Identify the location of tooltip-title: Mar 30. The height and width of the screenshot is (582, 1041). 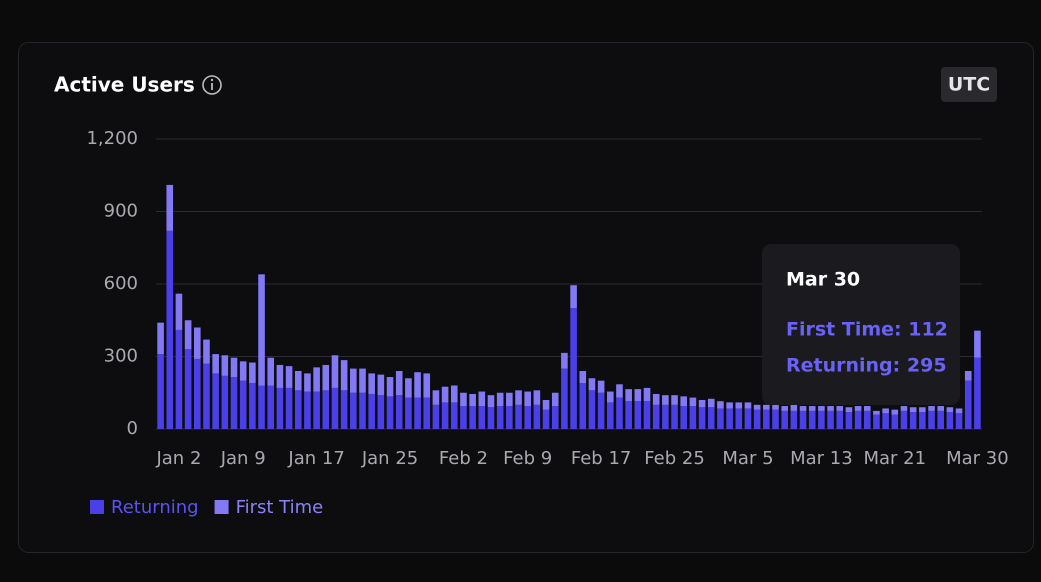
(823, 280).